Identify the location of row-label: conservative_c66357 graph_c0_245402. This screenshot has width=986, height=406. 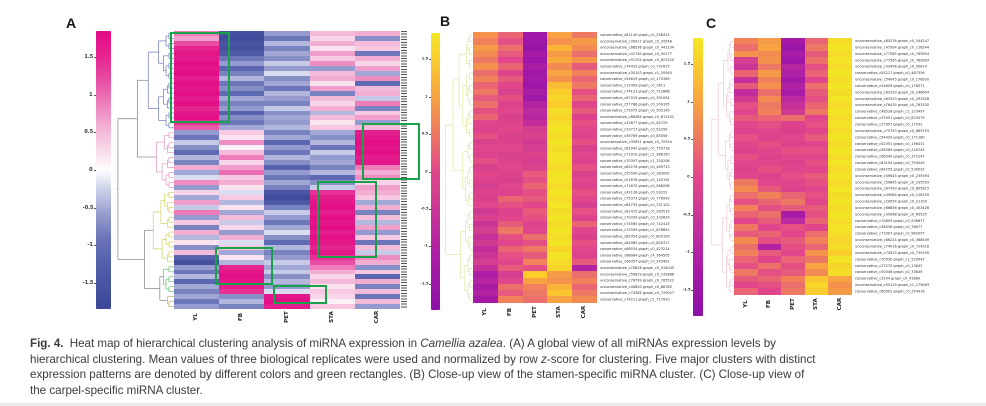
(635, 261).